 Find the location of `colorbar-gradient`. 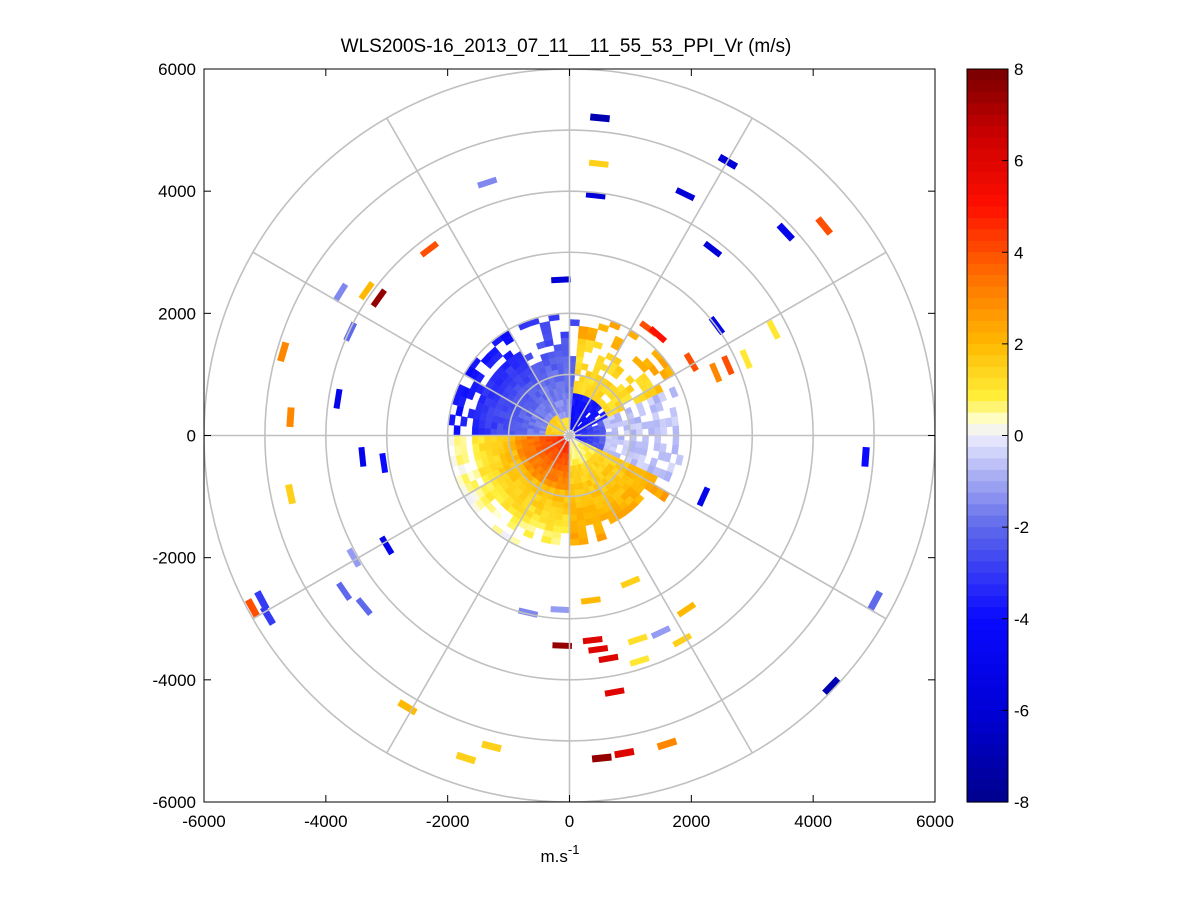

colorbar-gradient is located at coordinates (987, 436).